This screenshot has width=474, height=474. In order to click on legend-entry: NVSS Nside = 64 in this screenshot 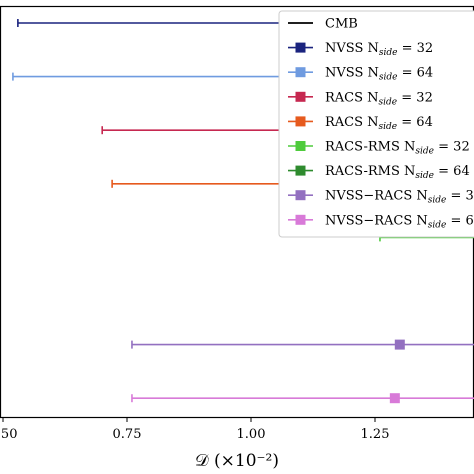, I will do `click(360, 74)`.